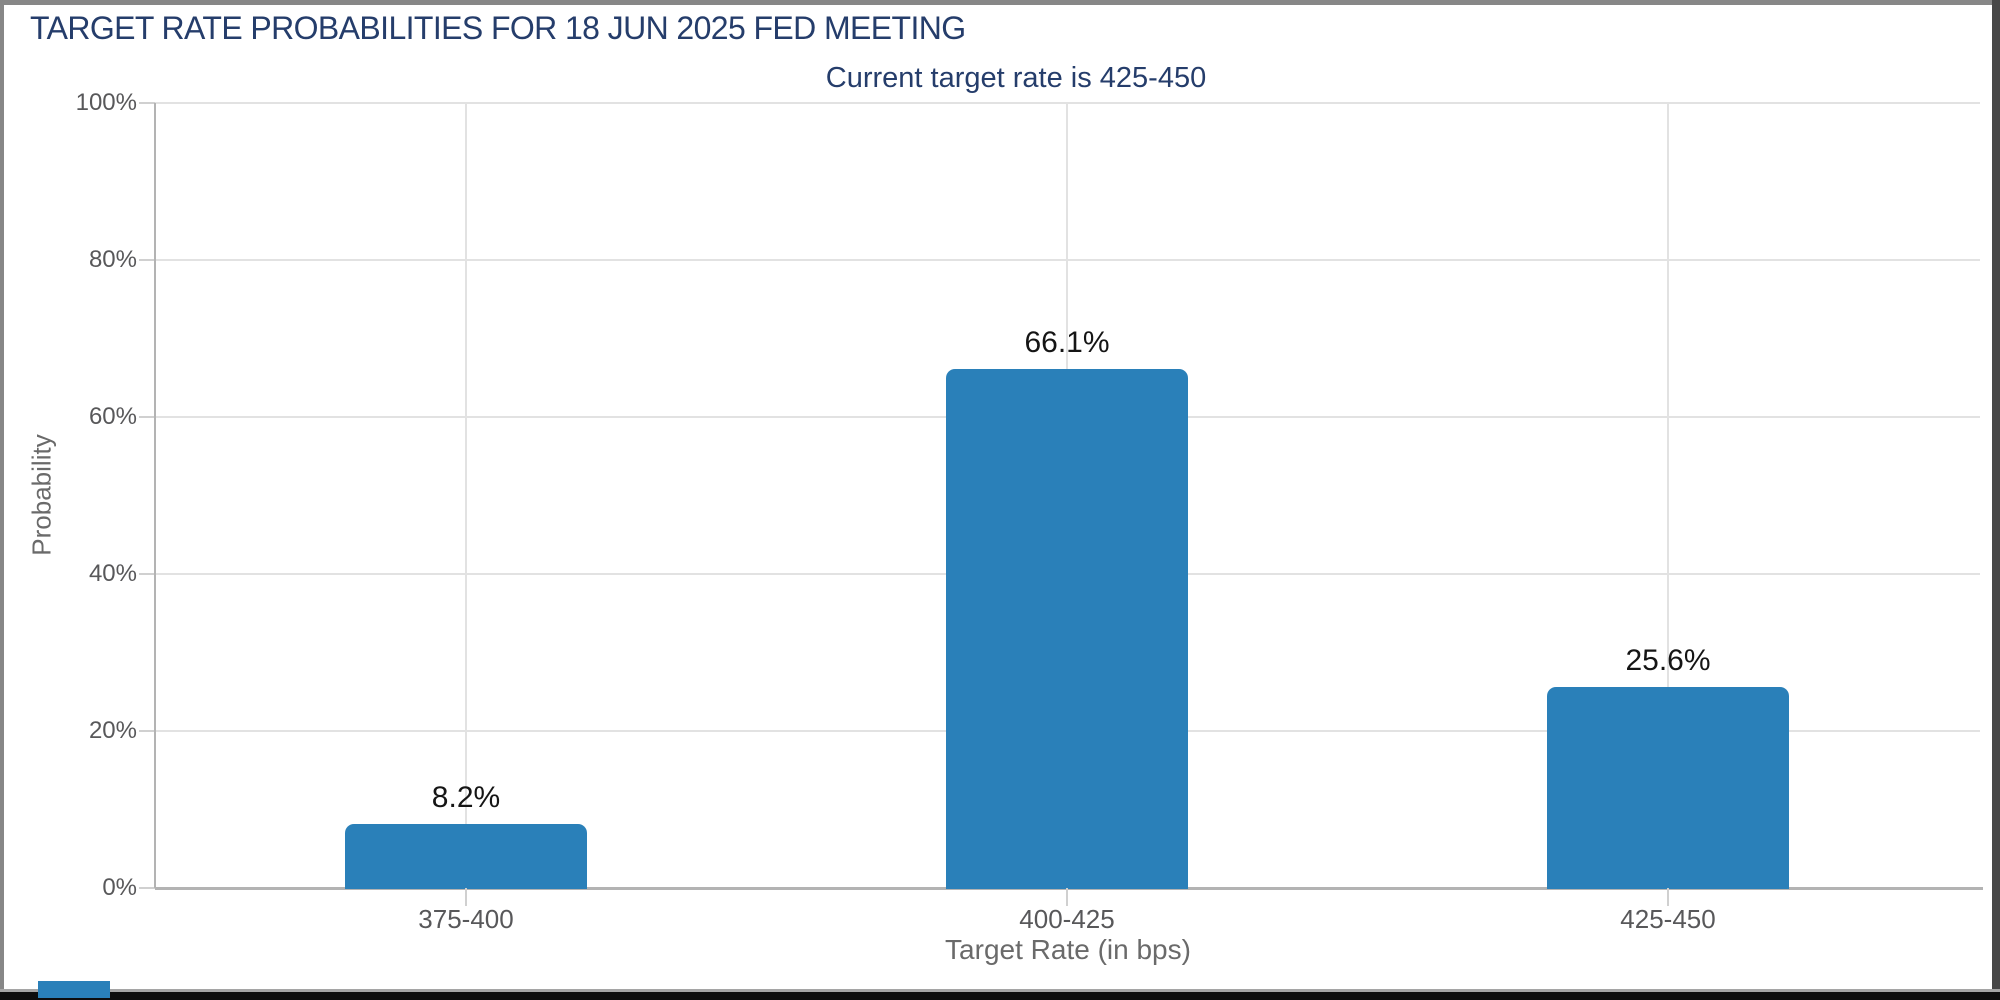 The width and height of the screenshot is (2000, 1000). What do you see at coordinates (1000, 996) in the screenshot?
I see `window-border-bottom` at bounding box center [1000, 996].